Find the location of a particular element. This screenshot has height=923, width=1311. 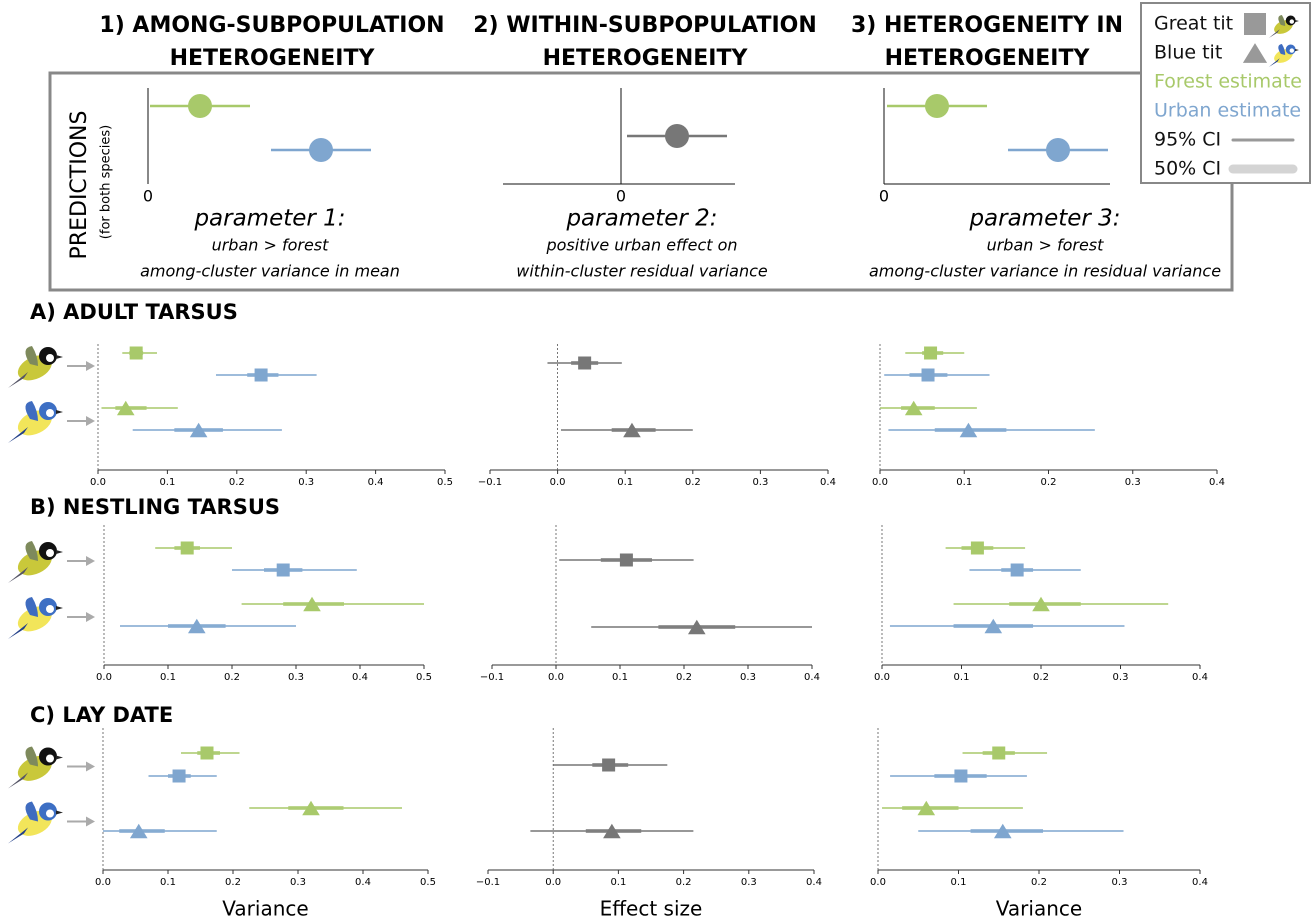

column-title: 3) HETEROGENEITY IN is located at coordinates (987, 25).